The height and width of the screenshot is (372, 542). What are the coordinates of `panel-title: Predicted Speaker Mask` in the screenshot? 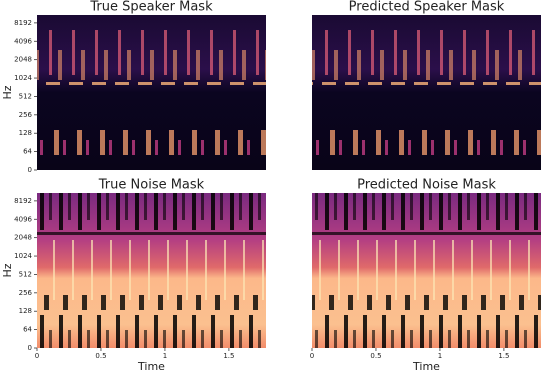 It's located at (427, 7).